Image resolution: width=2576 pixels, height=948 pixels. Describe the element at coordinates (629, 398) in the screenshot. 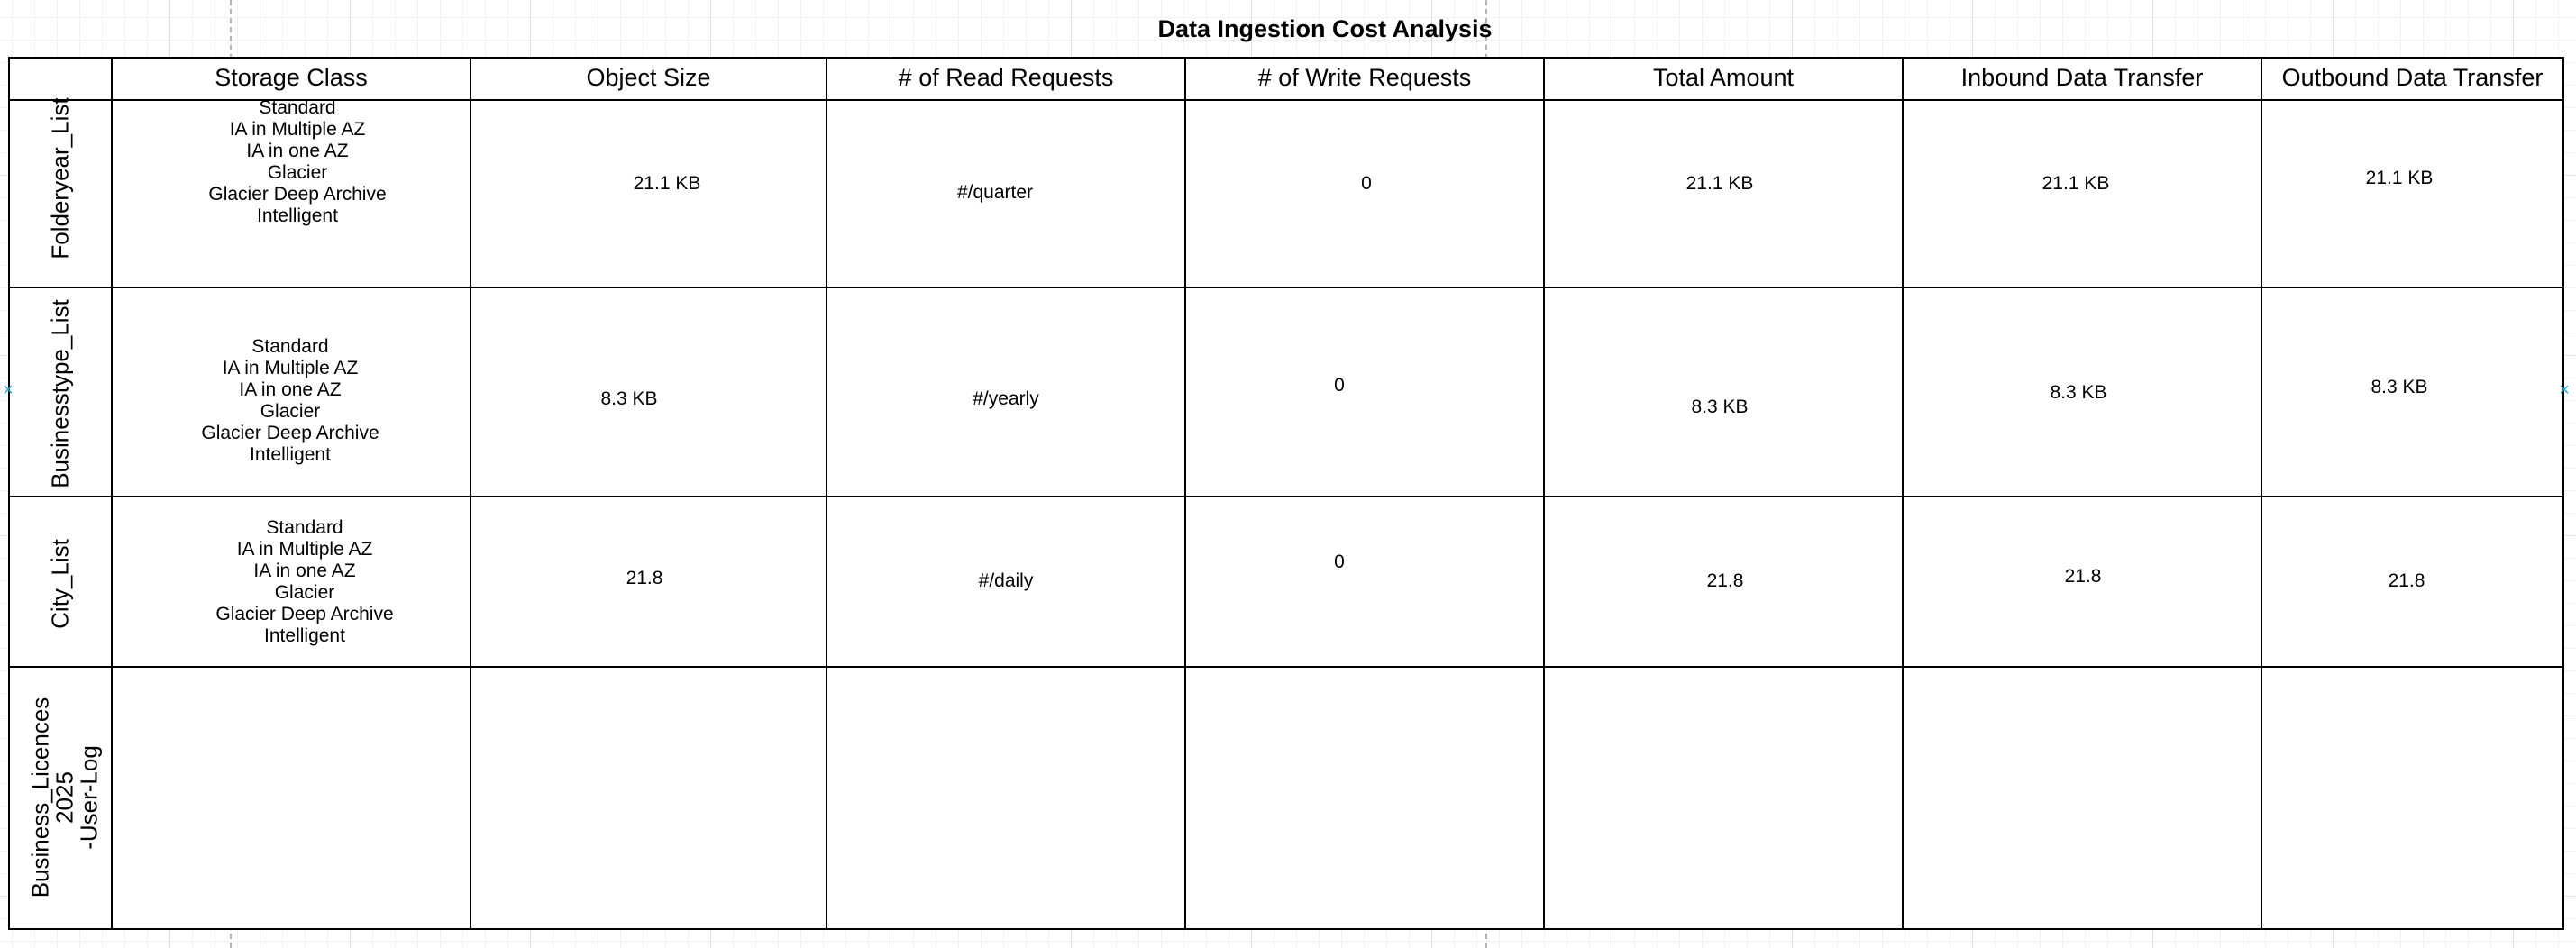

I see `object-size-value: 8.3 KB` at that location.